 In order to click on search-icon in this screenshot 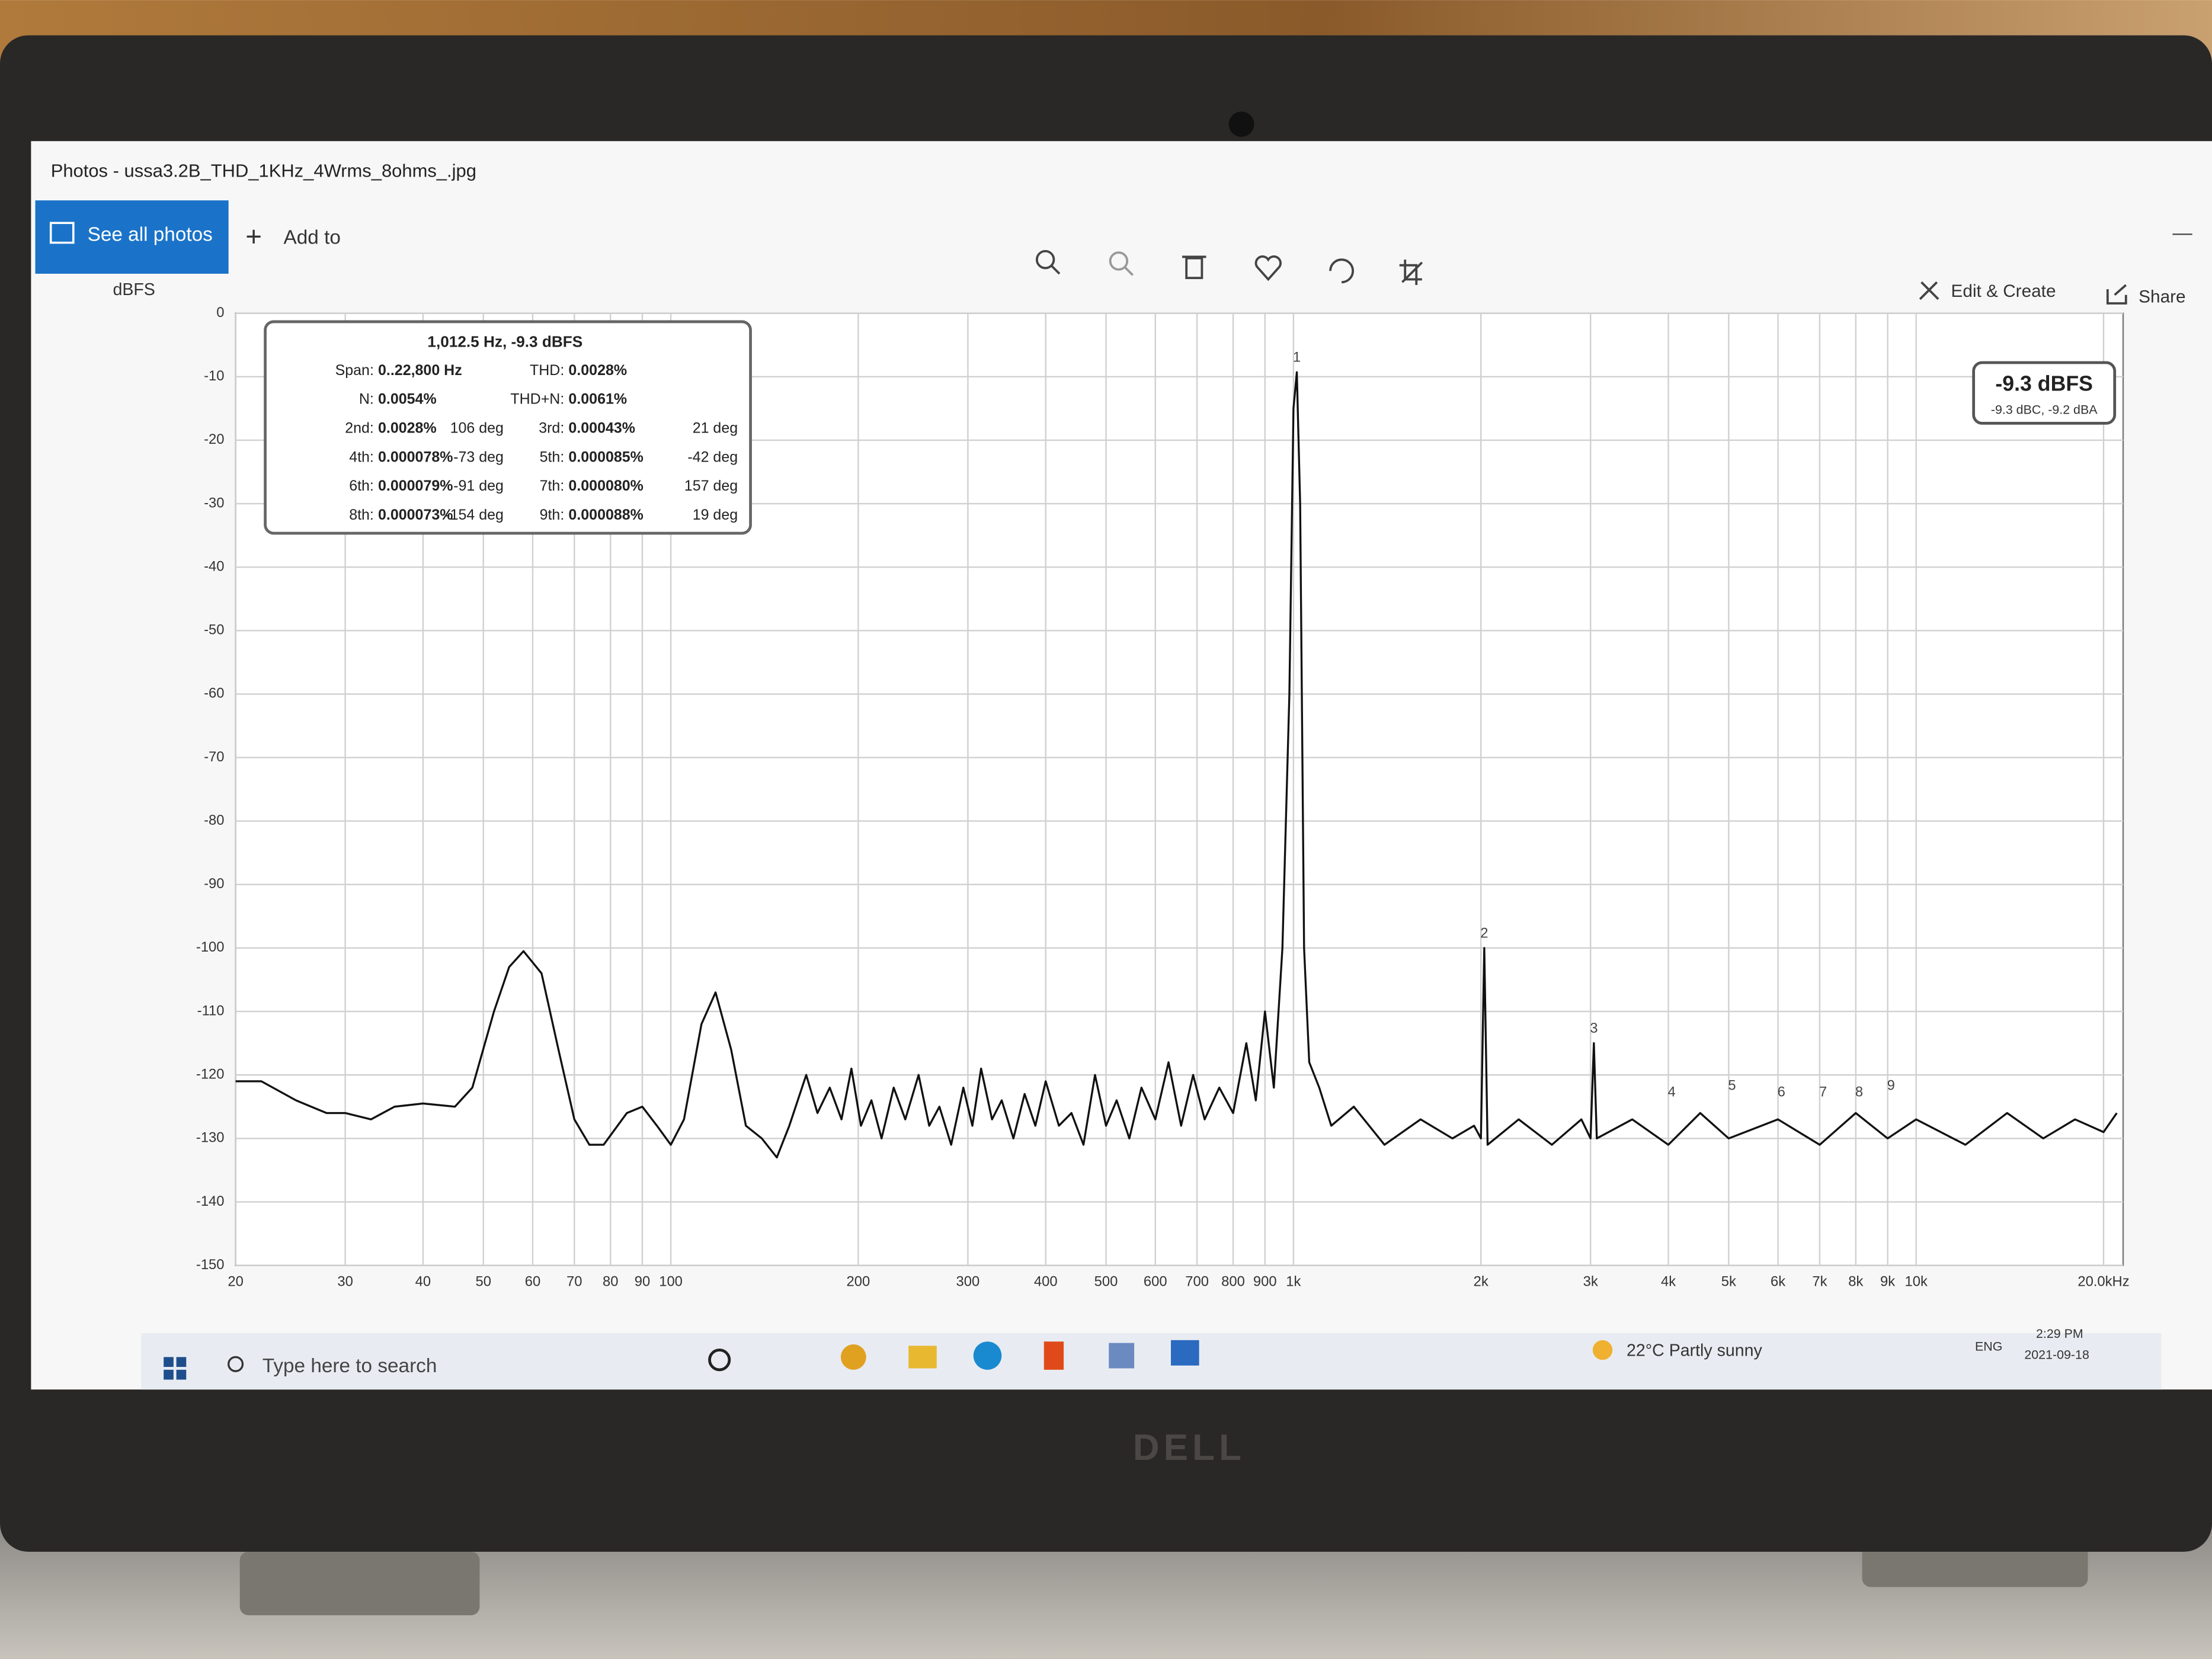, I will do `click(236, 1364)`.